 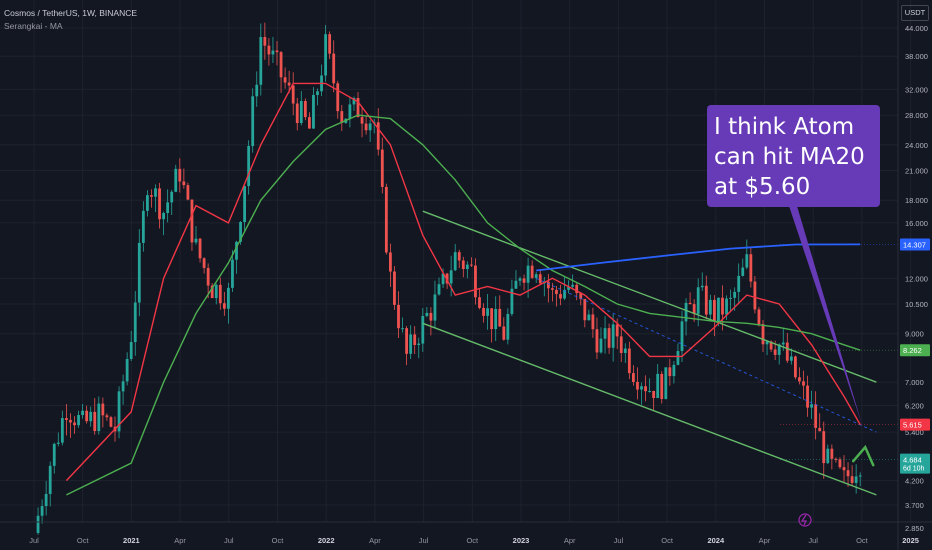 I want to click on flash-icon, so click(x=803, y=520).